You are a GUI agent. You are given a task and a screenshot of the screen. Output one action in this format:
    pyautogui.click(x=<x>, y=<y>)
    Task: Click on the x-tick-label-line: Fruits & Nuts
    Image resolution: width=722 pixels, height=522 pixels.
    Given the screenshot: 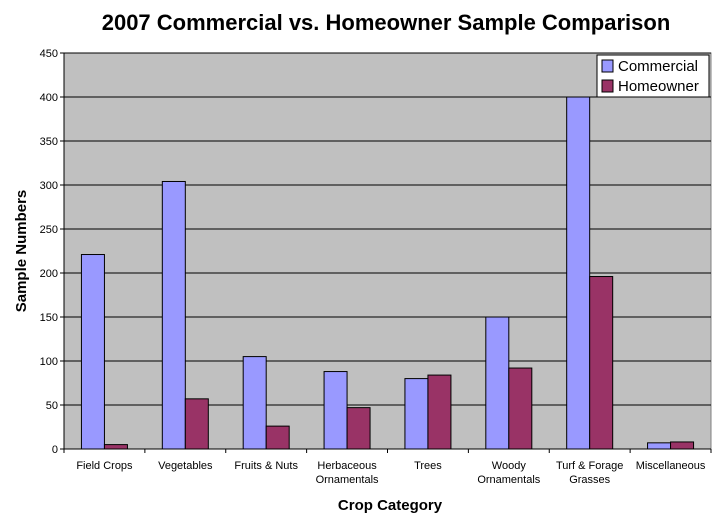 What is the action you would take?
    pyautogui.click(x=266, y=466)
    